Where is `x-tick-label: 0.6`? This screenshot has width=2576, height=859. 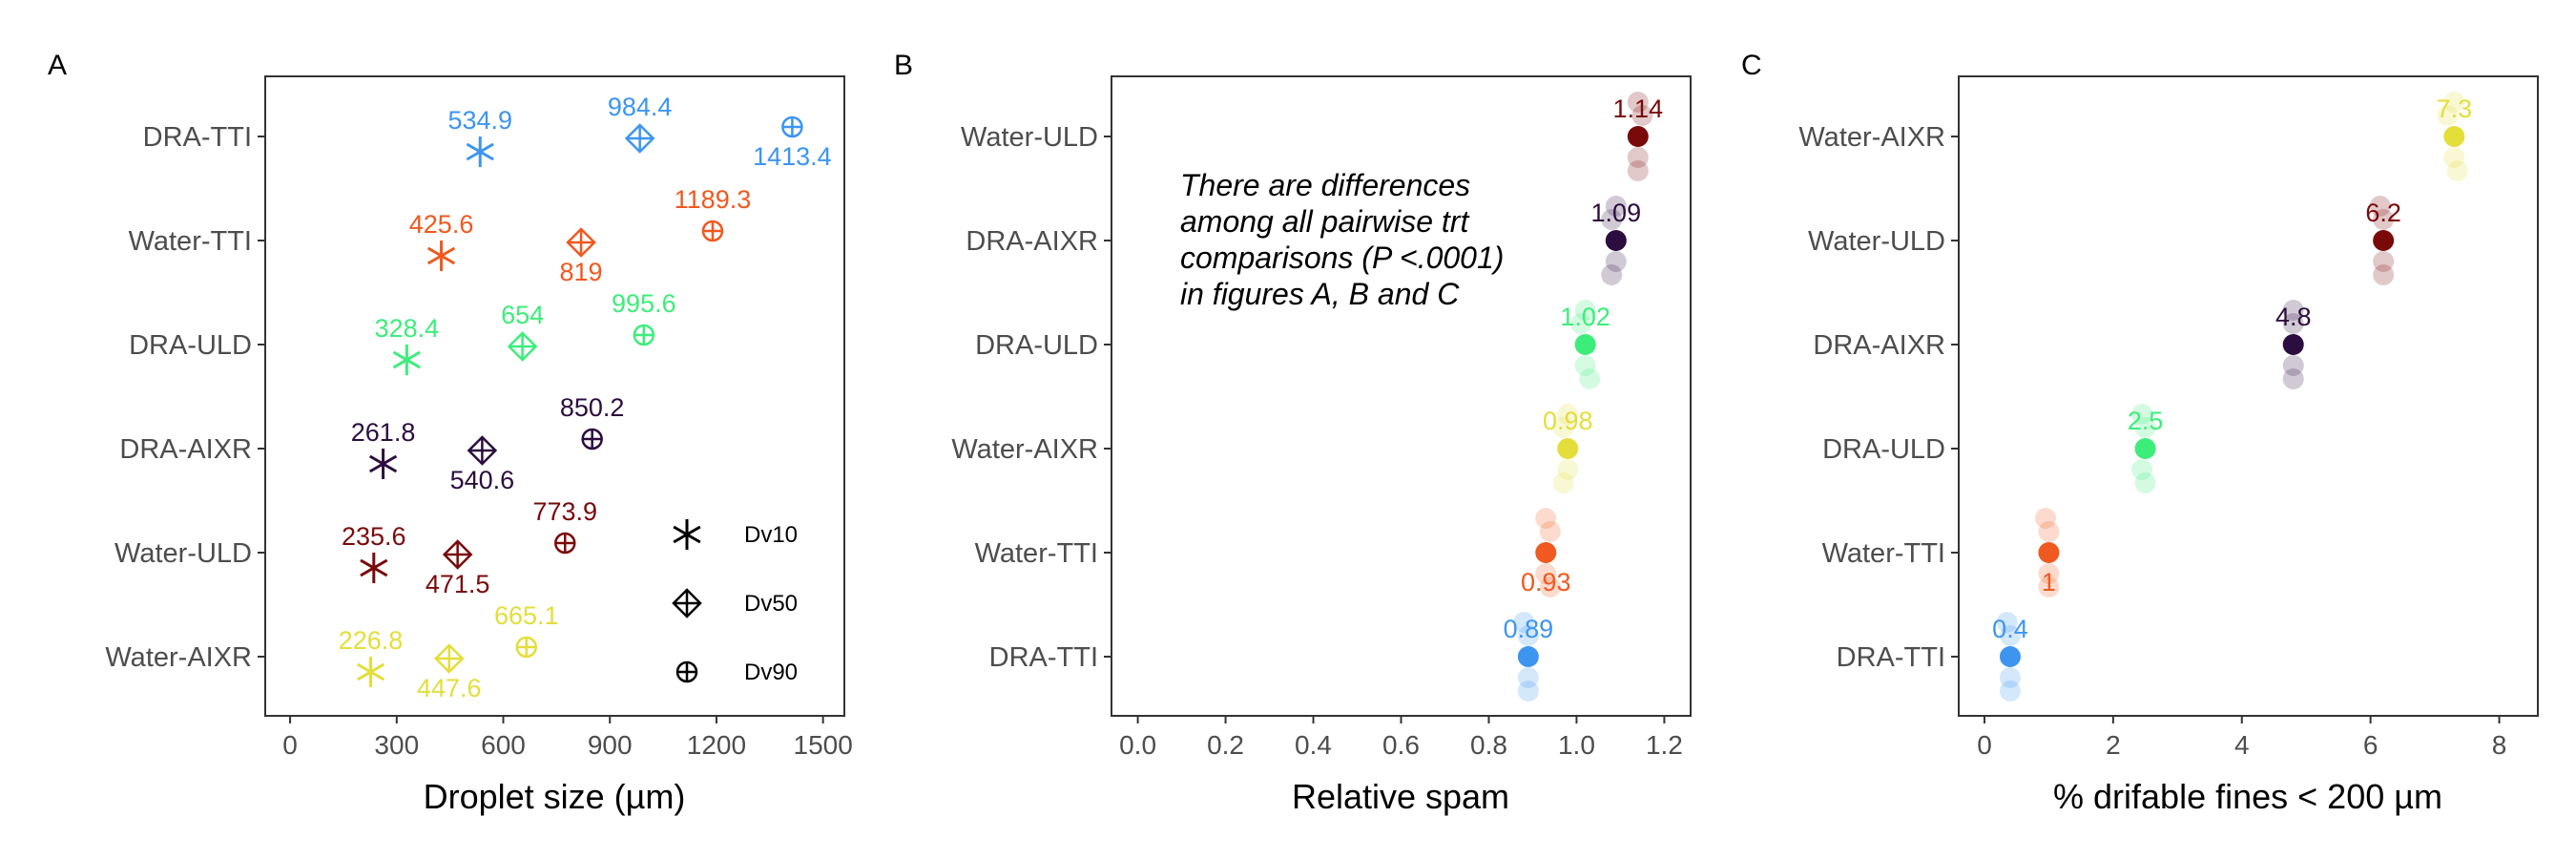 x-tick-label: 0.6 is located at coordinates (1401, 745).